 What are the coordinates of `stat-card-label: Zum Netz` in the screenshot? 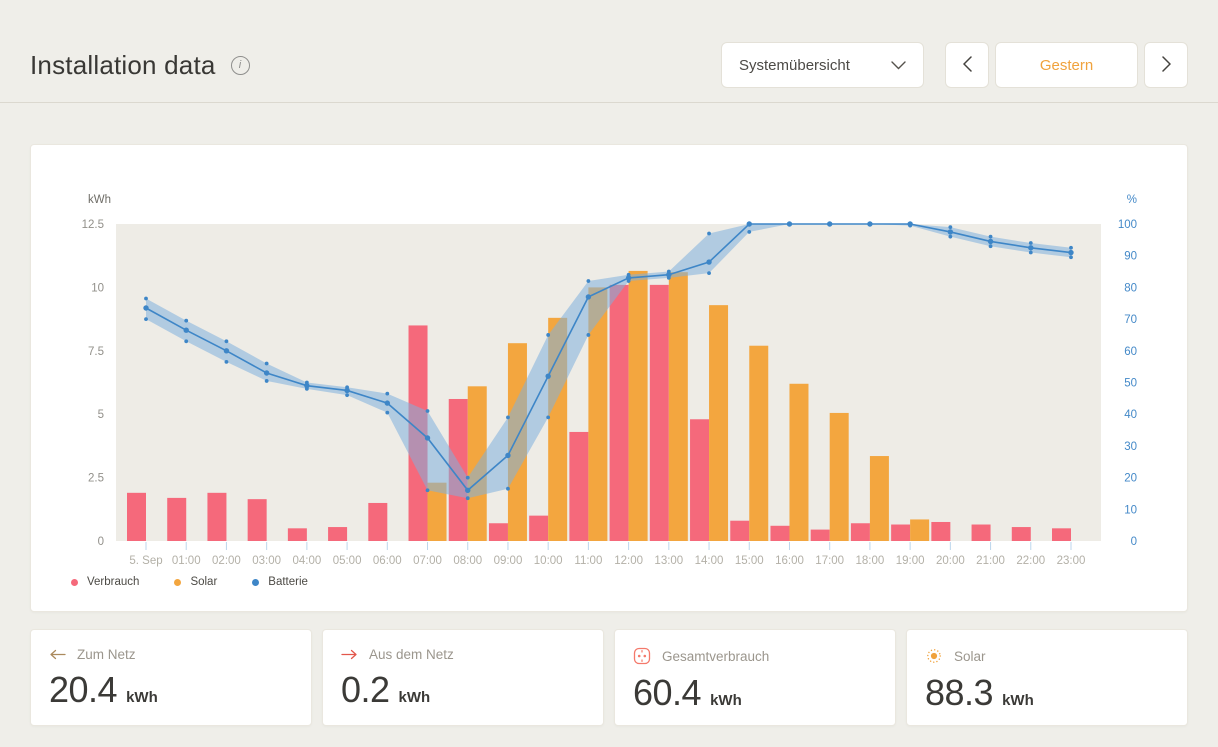 It's located at (106, 654).